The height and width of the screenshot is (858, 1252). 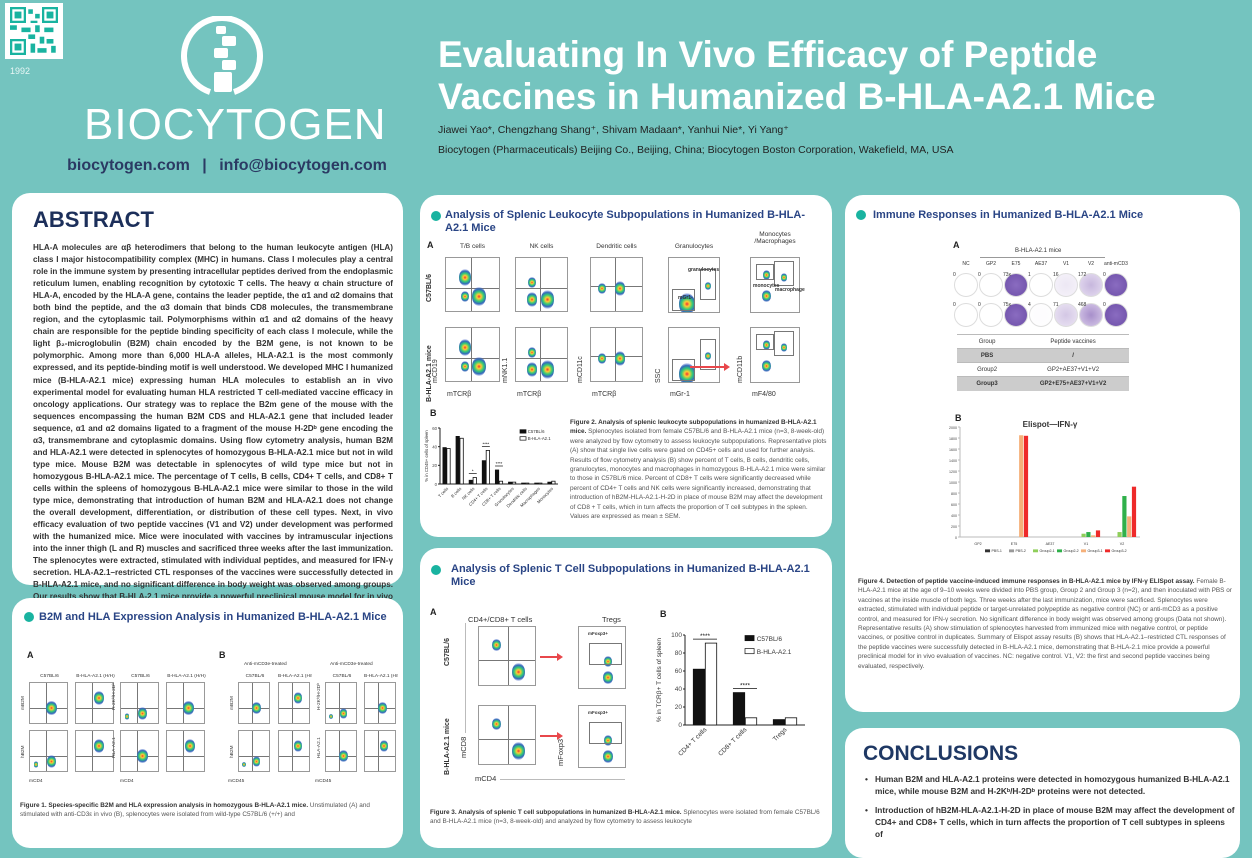 I want to click on plate-column-label: AE37, so click(x=1041, y=264).